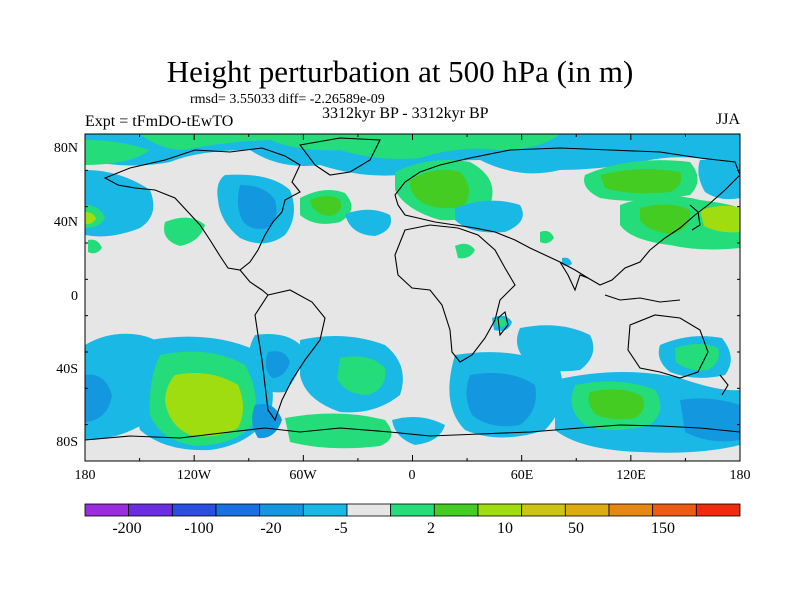  What do you see at coordinates (574, 276) in the screenshot?
I see `coastline-india` at bounding box center [574, 276].